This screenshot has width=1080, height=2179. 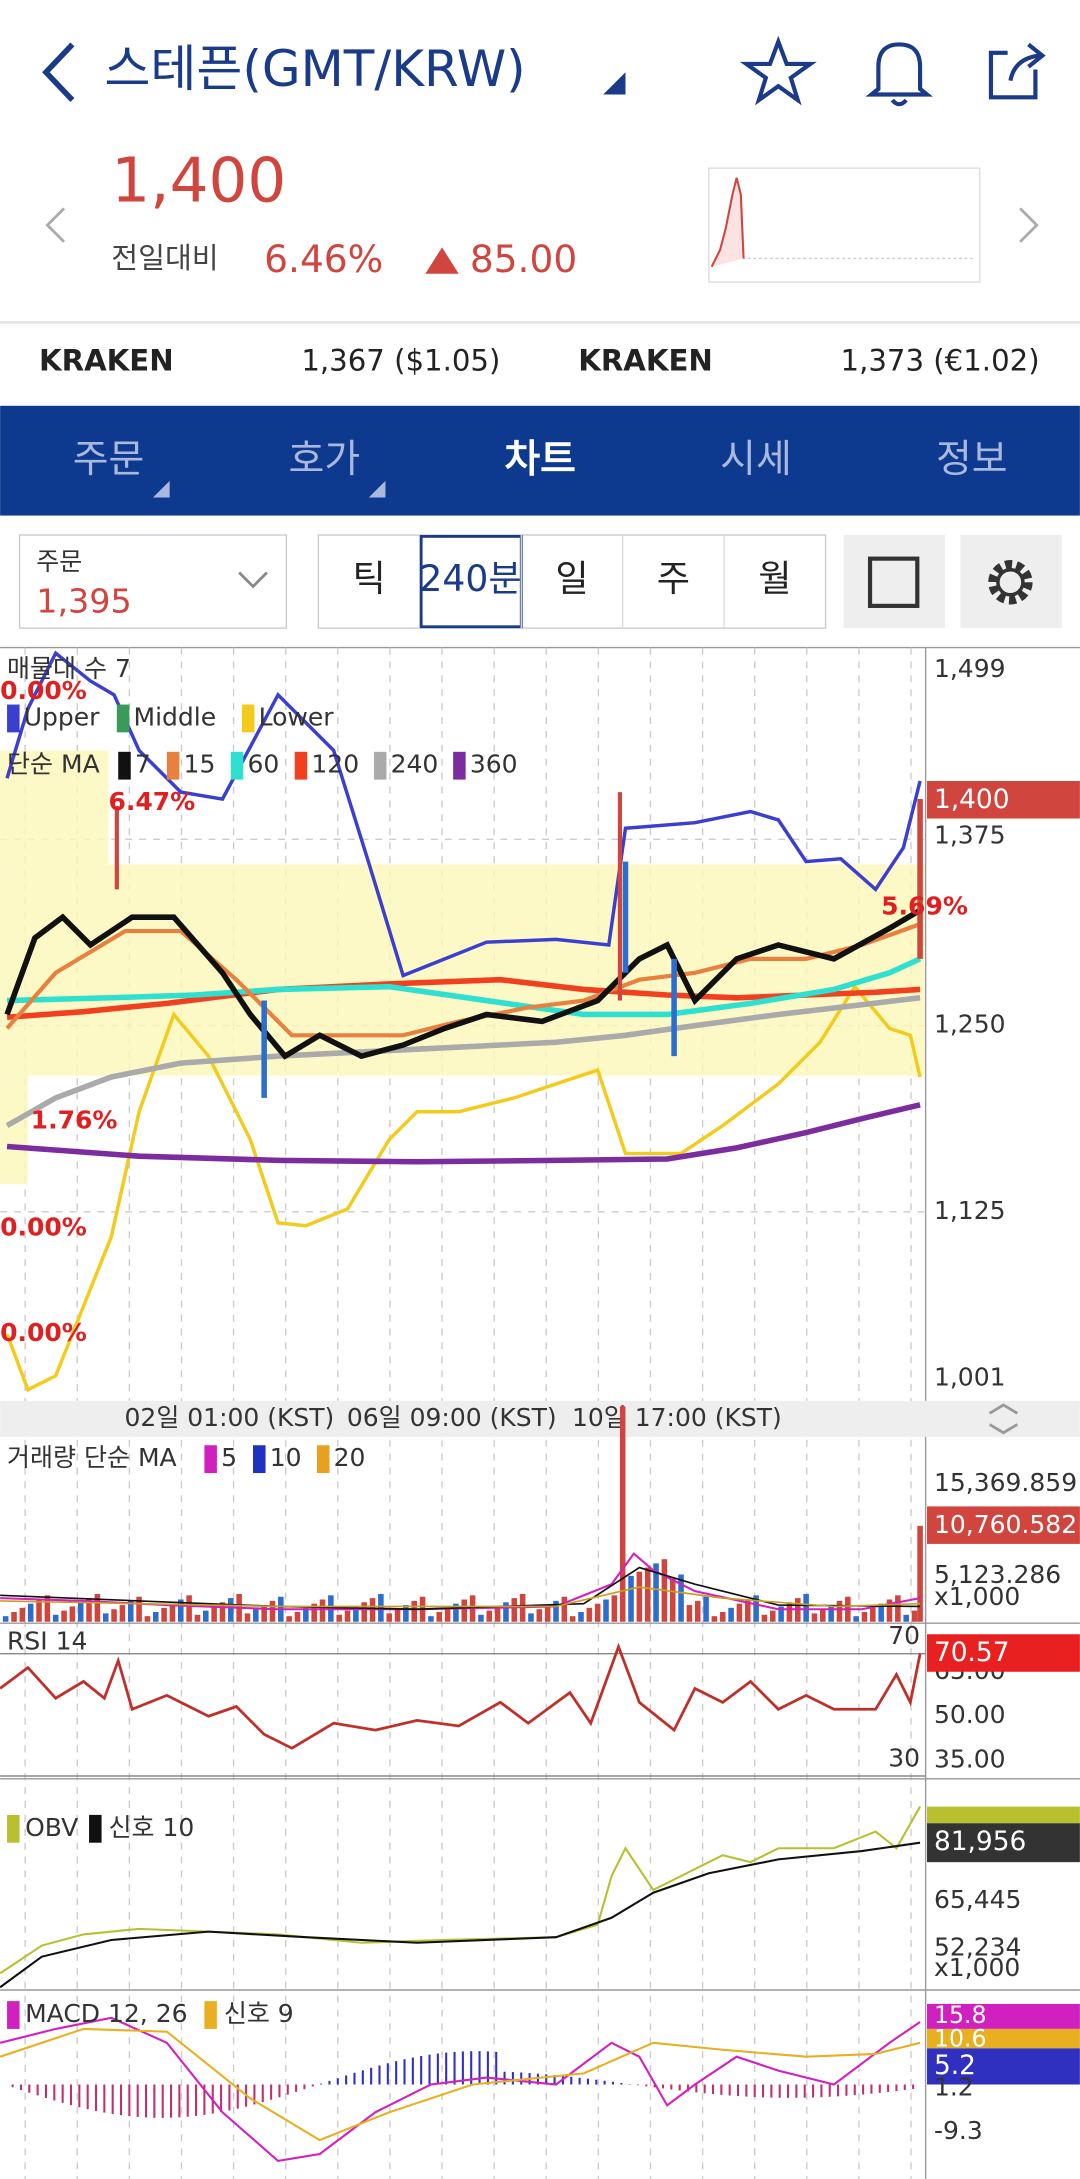 What do you see at coordinates (58, 72) in the screenshot?
I see `back-button` at bounding box center [58, 72].